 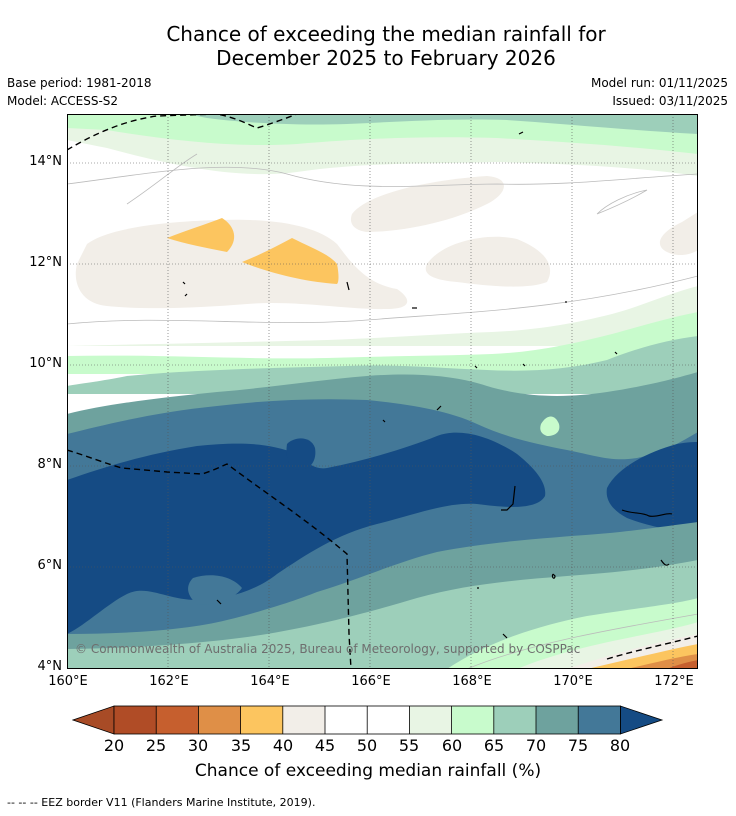 What do you see at coordinates (114, 745) in the screenshot?
I see `colorbar-tick: 20` at bounding box center [114, 745].